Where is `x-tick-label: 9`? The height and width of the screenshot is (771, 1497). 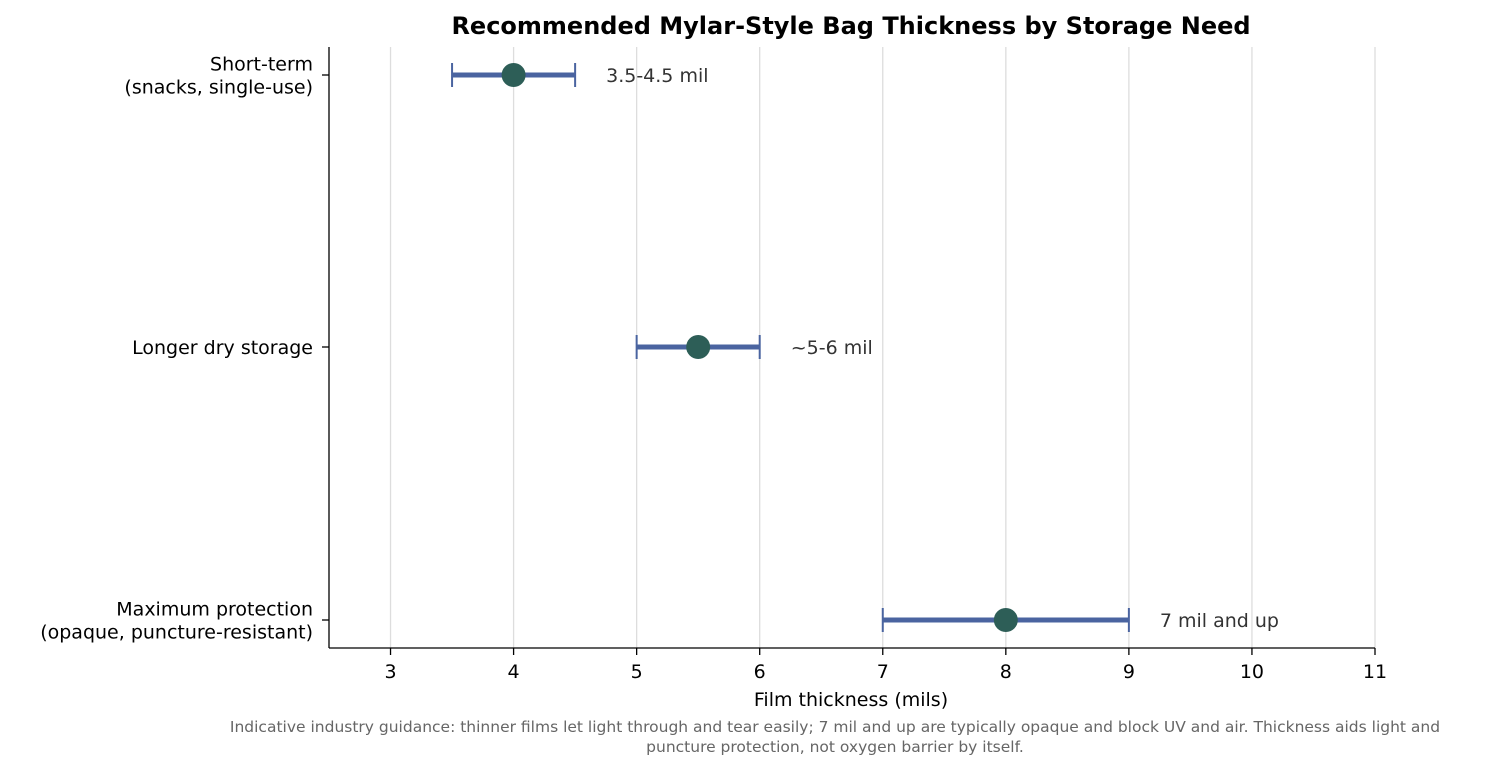
x-tick-label: 9 is located at coordinates (1129, 672).